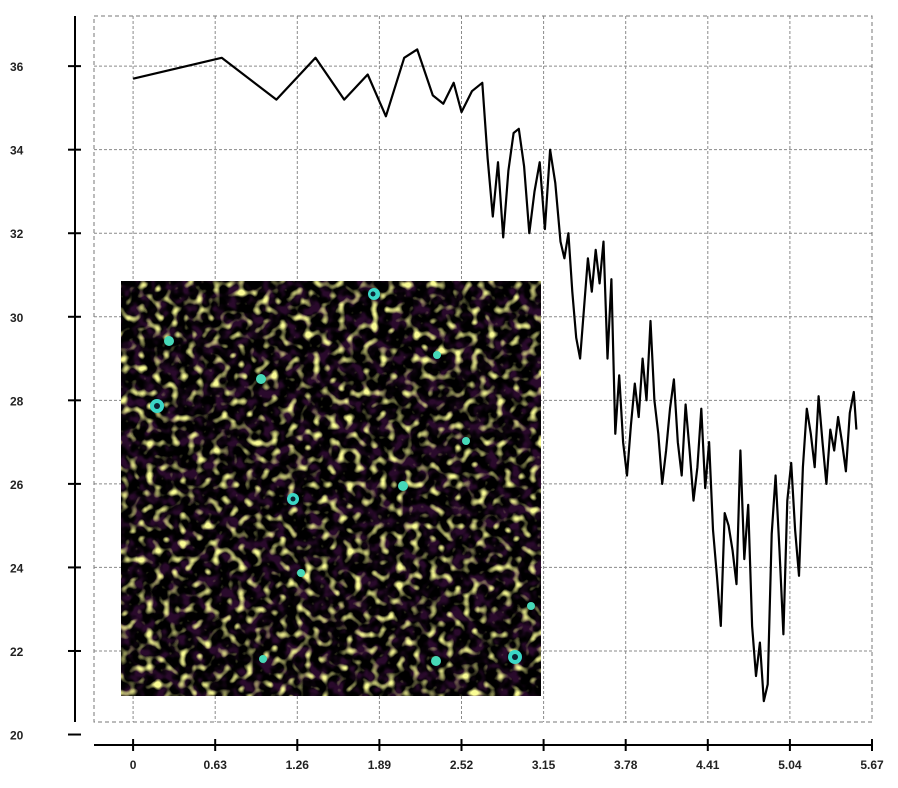  What do you see at coordinates (45, 401) in the screenshot?
I see `y-ticks: 20 22 24 26 28 30 32 34 36` at bounding box center [45, 401].